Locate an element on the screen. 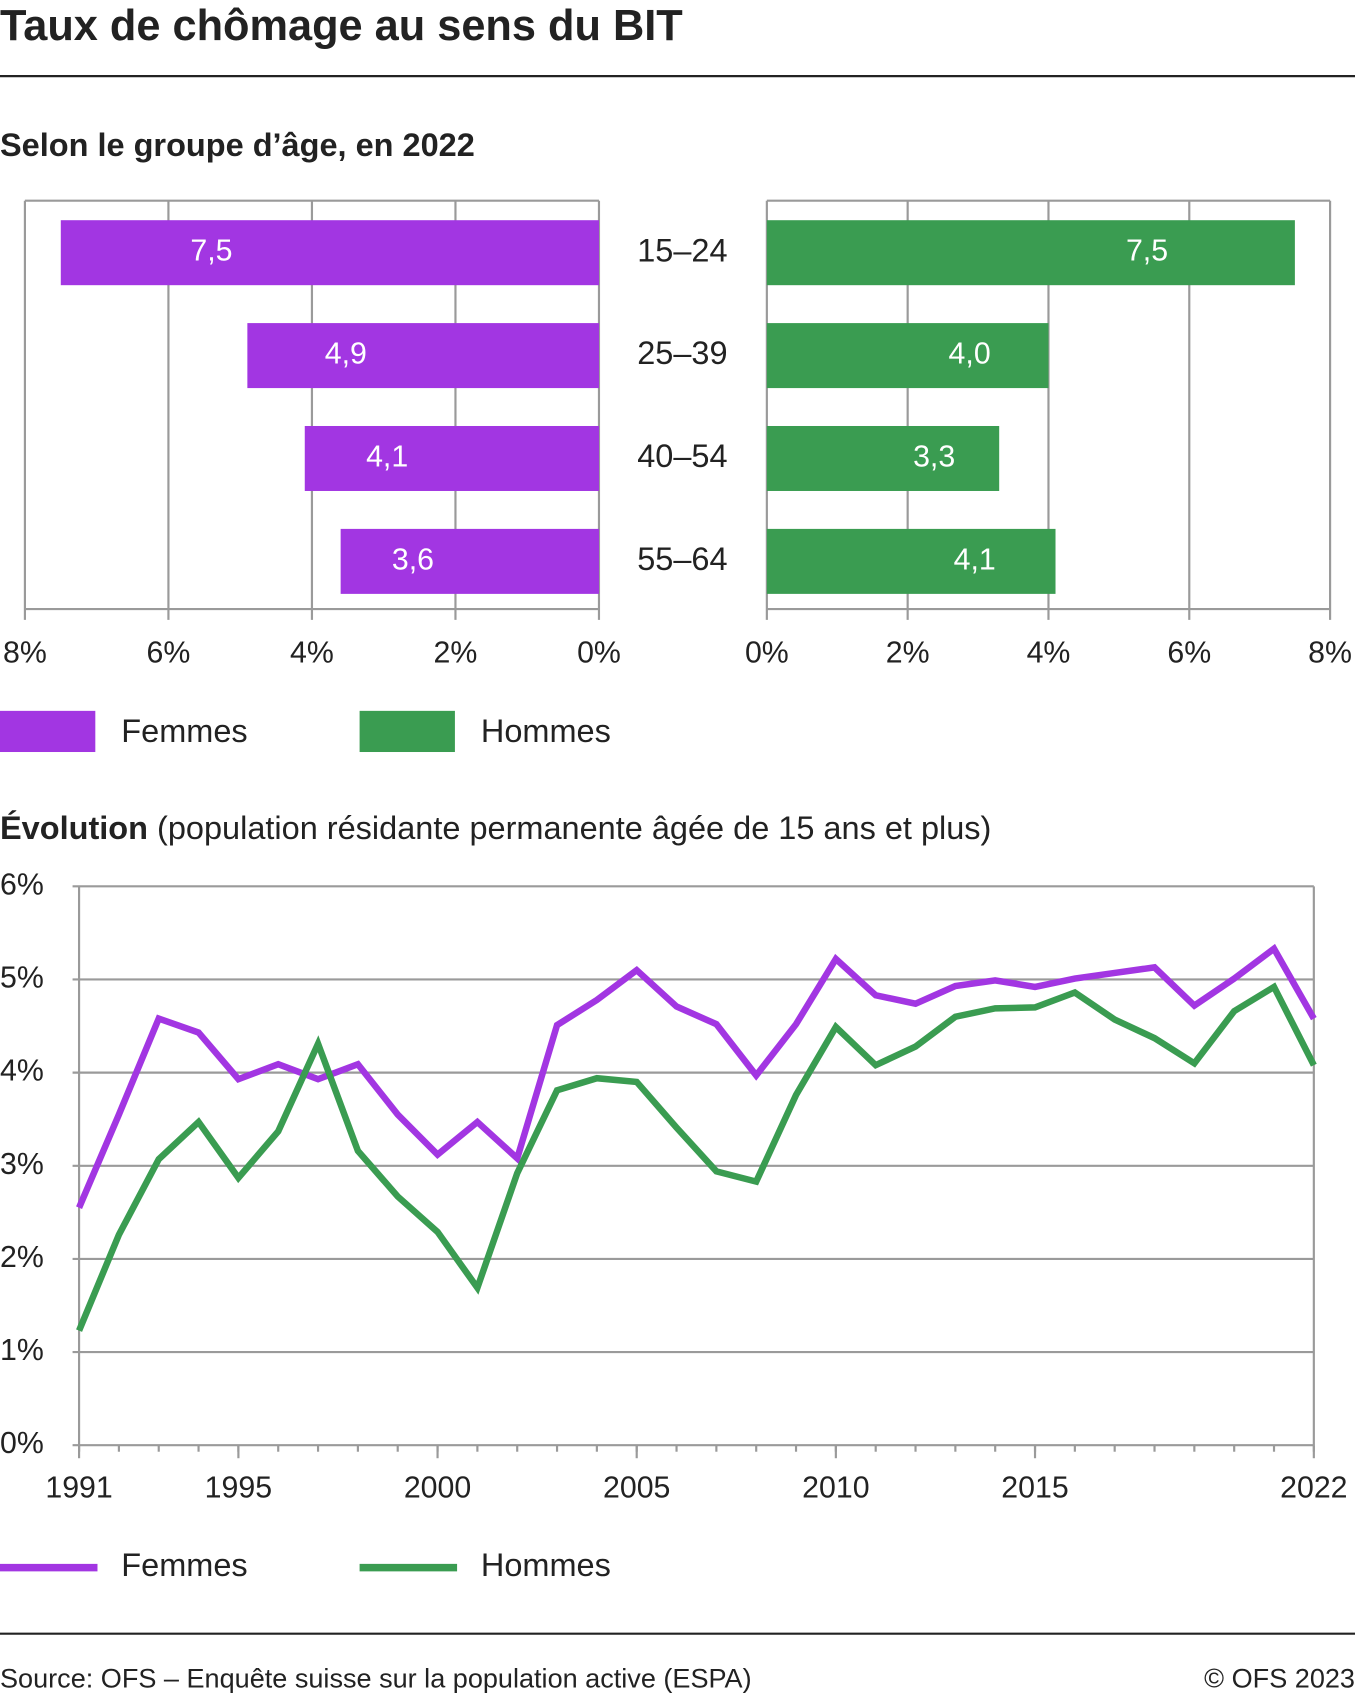 This screenshot has height=1699, width=1355. y-tick-label: 2% is located at coordinates (22, 1257).